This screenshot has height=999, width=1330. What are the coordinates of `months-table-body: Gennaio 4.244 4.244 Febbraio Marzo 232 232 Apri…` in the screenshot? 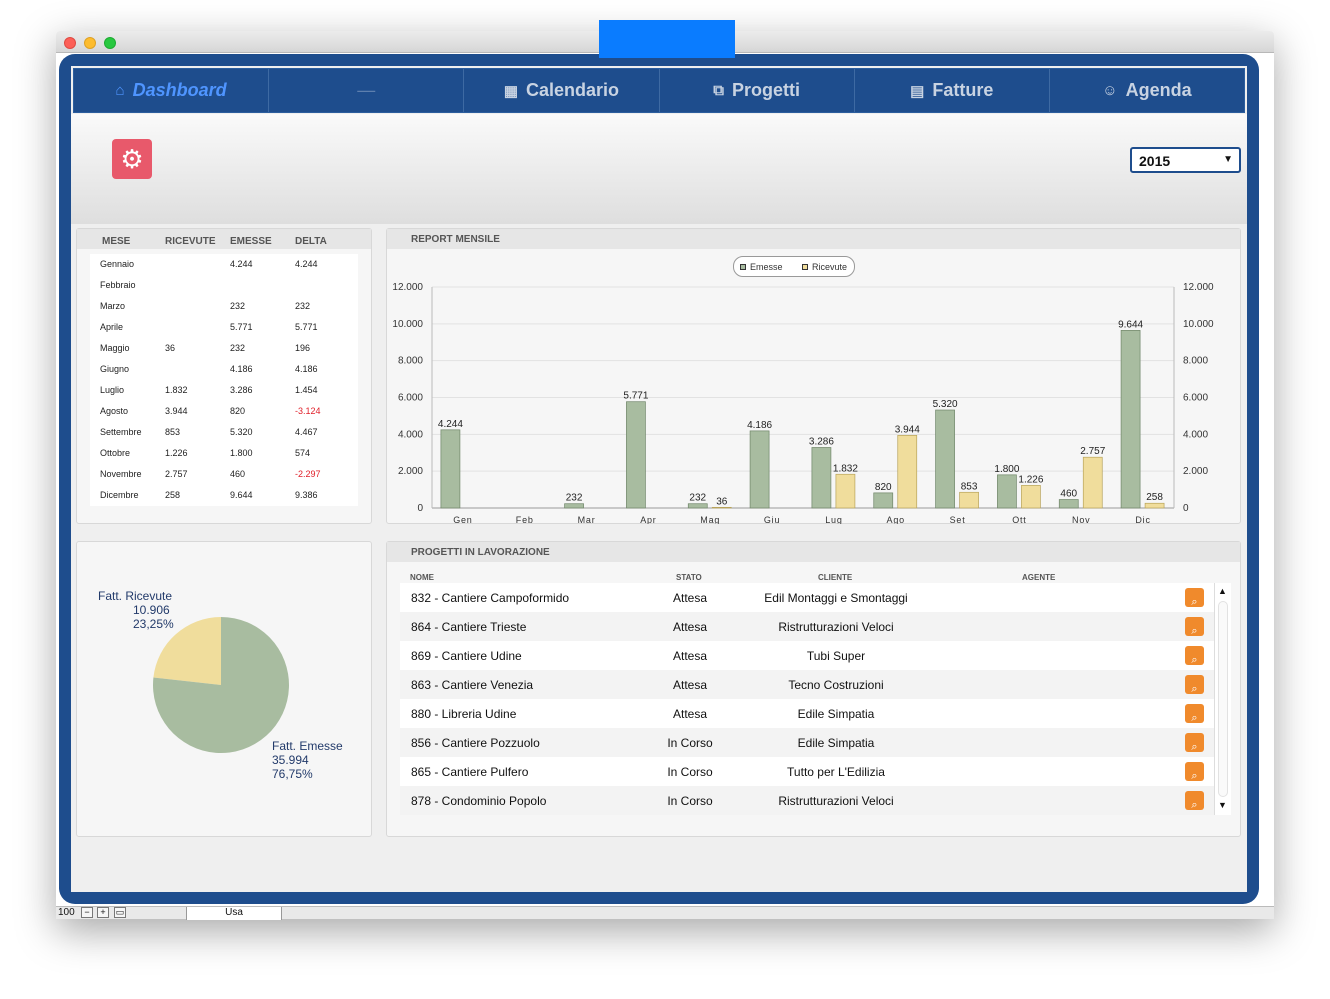 It's located at (224, 380).